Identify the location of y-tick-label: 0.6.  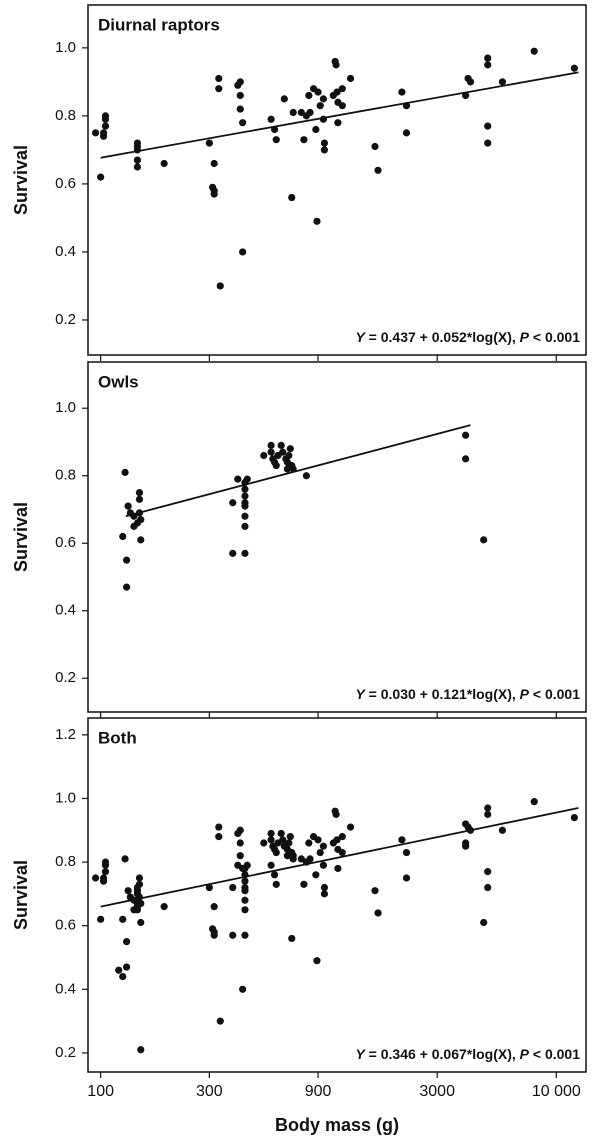
(65, 925).